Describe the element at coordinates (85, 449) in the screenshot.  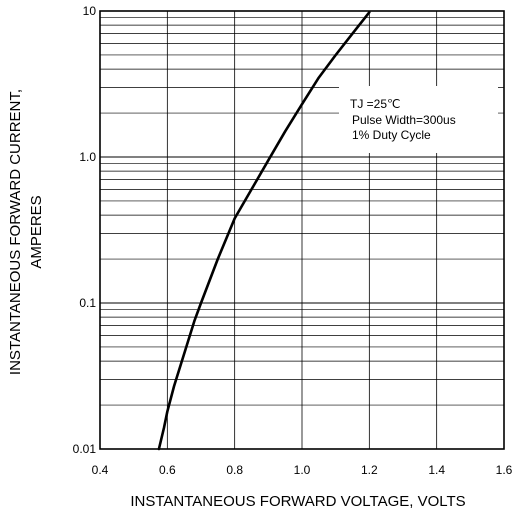
I see `y-tick-label: 0.01` at that location.